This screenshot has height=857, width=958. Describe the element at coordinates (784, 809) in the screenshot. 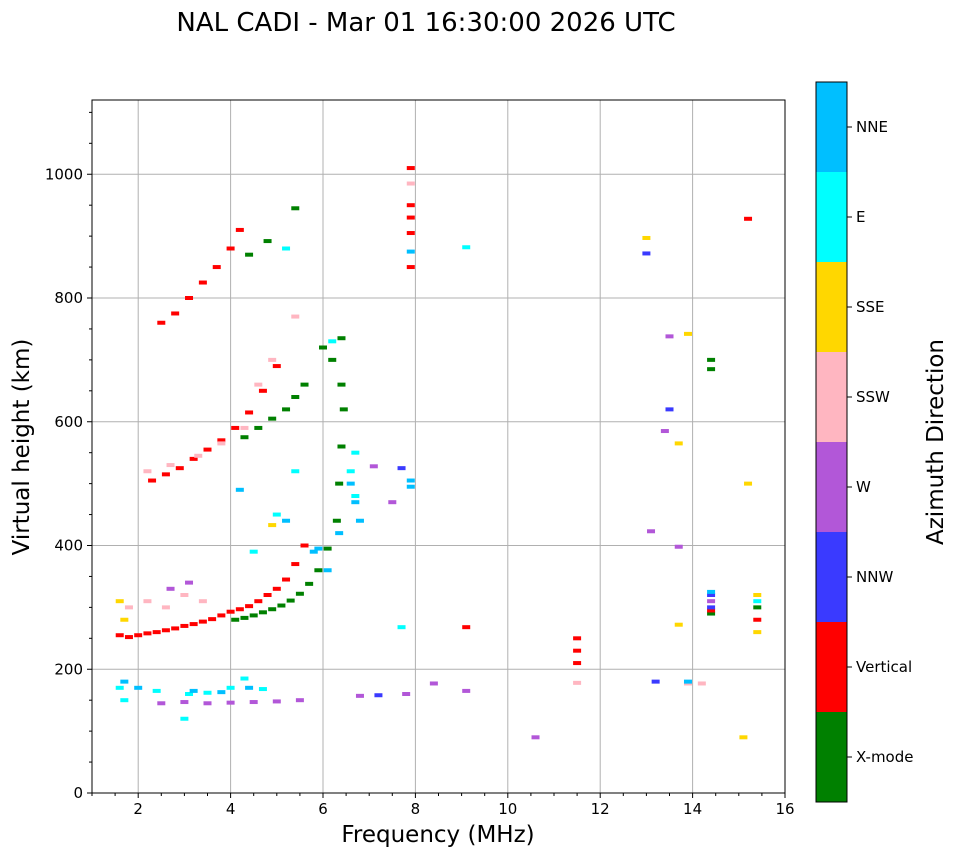

I see `x-tick-label: 16` at that location.